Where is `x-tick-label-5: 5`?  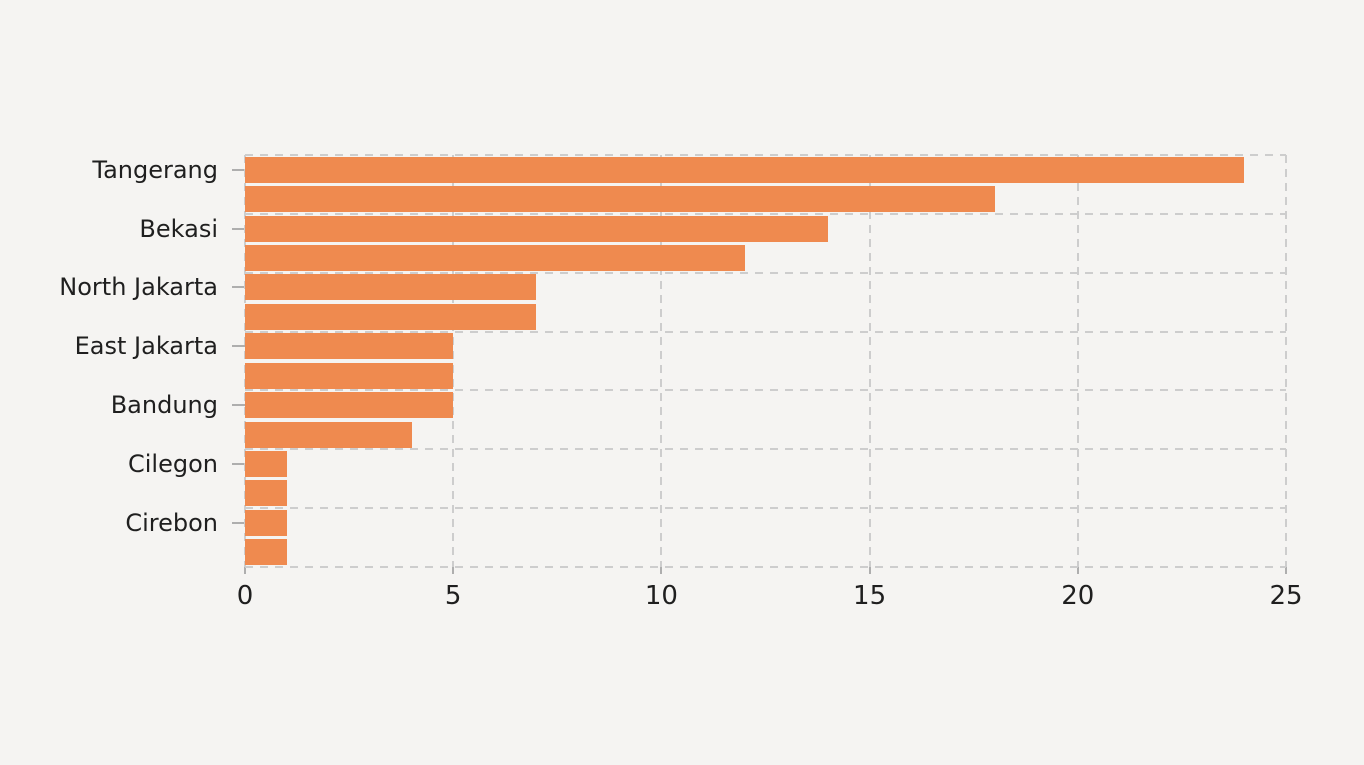 x-tick-label-5: 5 is located at coordinates (453, 596).